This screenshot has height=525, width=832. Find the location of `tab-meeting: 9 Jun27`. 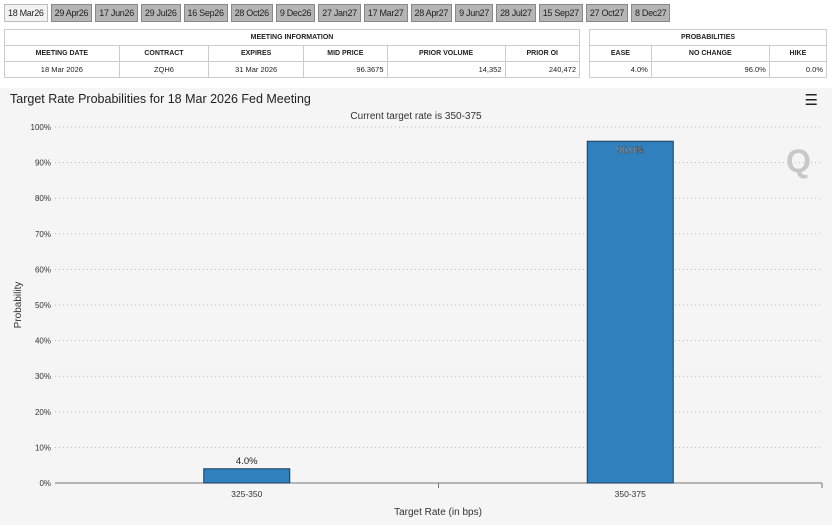

tab-meeting: 9 Jun27 is located at coordinates (474, 13).